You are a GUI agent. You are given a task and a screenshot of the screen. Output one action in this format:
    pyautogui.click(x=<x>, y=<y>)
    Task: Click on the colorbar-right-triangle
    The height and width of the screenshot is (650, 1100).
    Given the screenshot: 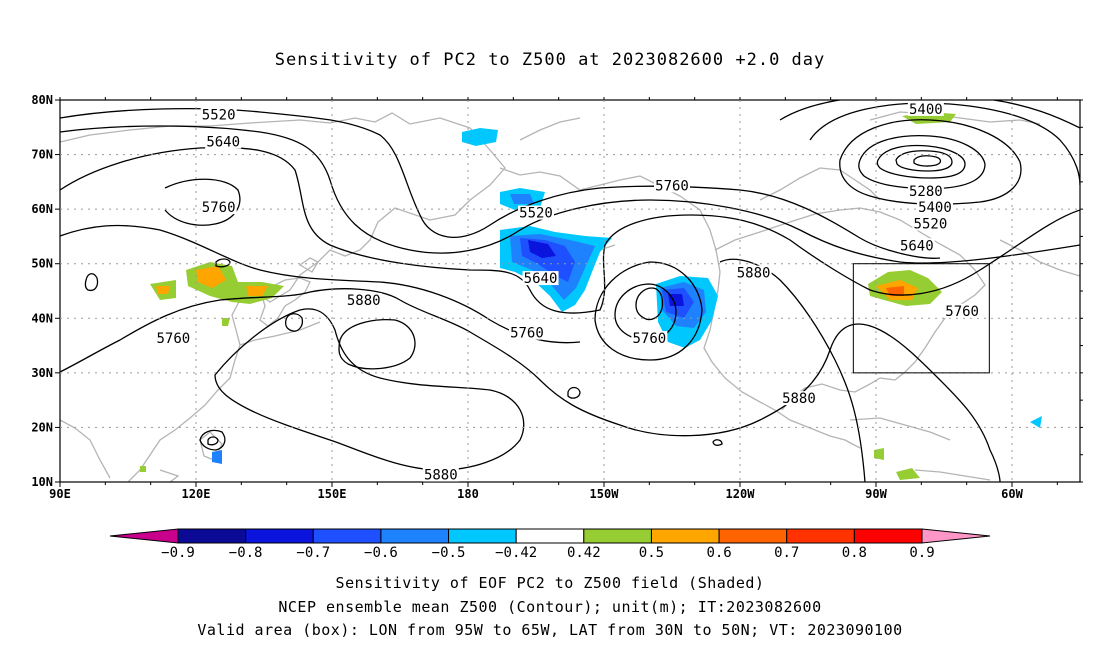 What is the action you would take?
    pyautogui.click(x=956, y=536)
    